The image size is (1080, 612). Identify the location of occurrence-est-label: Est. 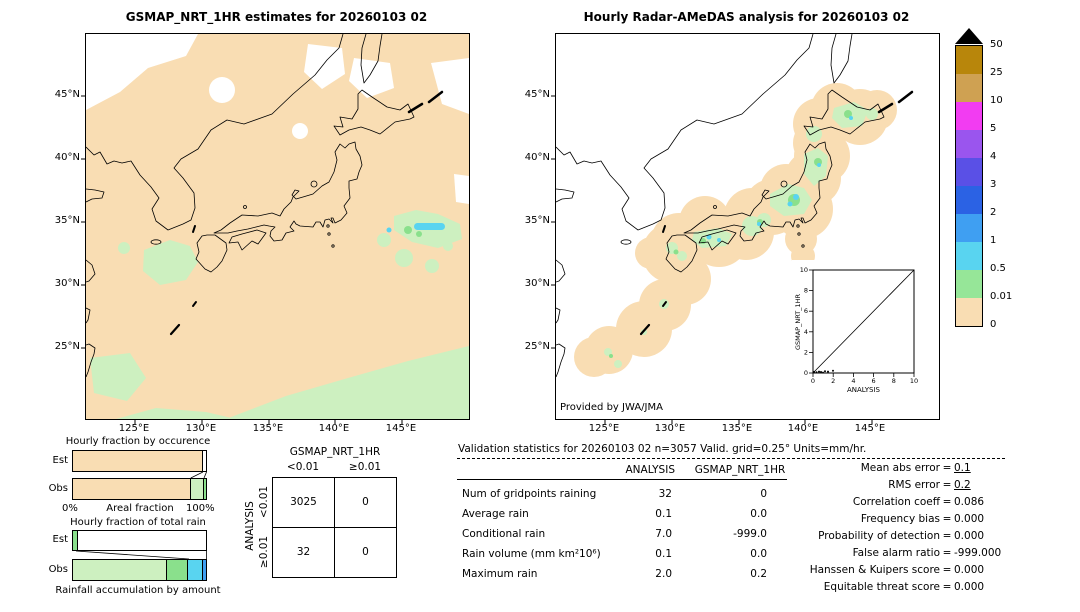
(60, 460).